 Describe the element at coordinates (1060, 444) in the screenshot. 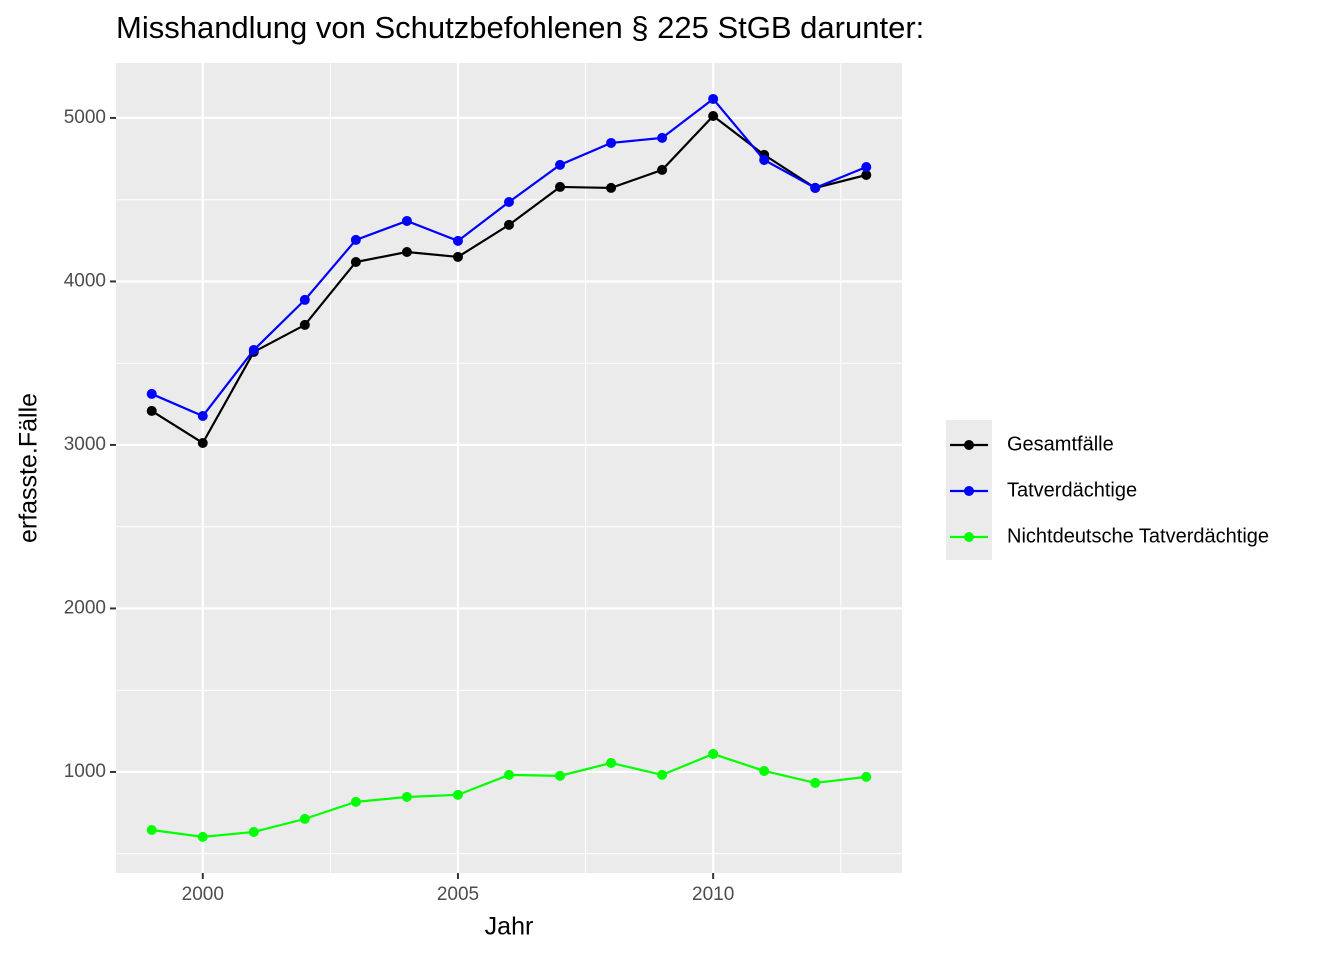

I see `legend-label: Gesamtfälle` at that location.